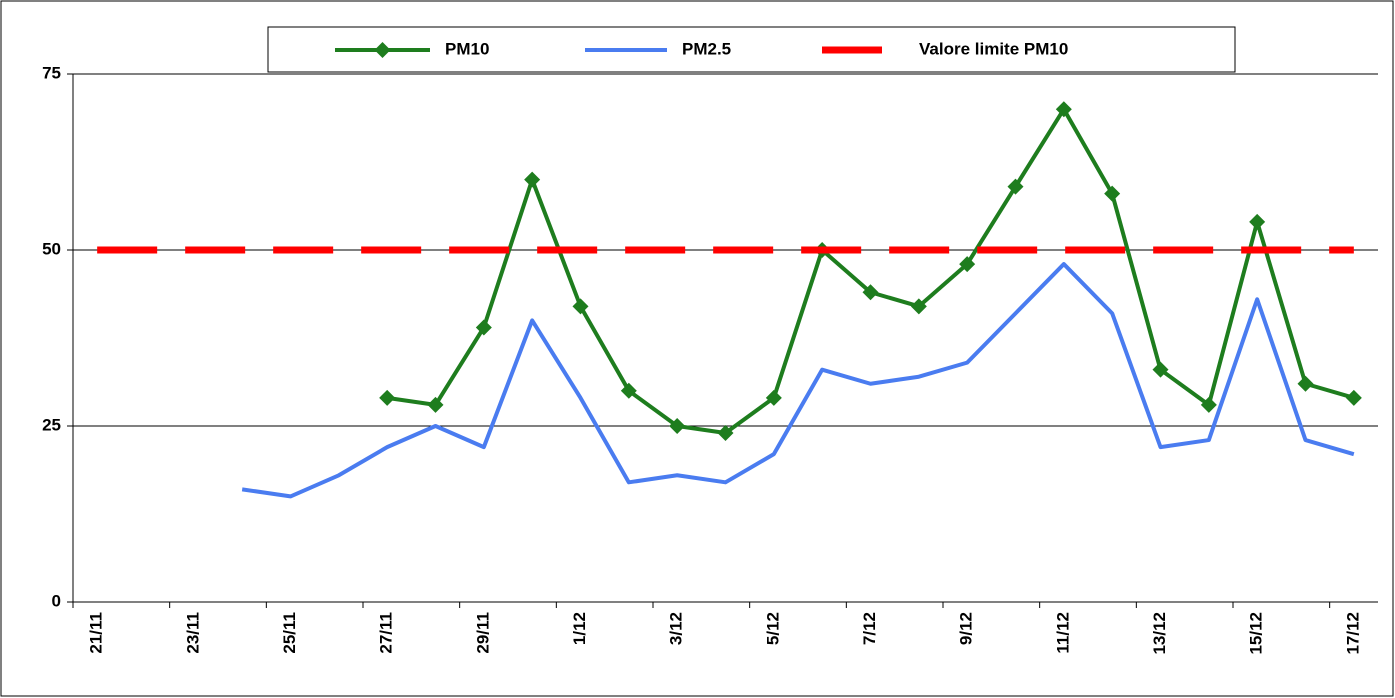  I want to click on y-tick-label: 50, so click(51, 248).